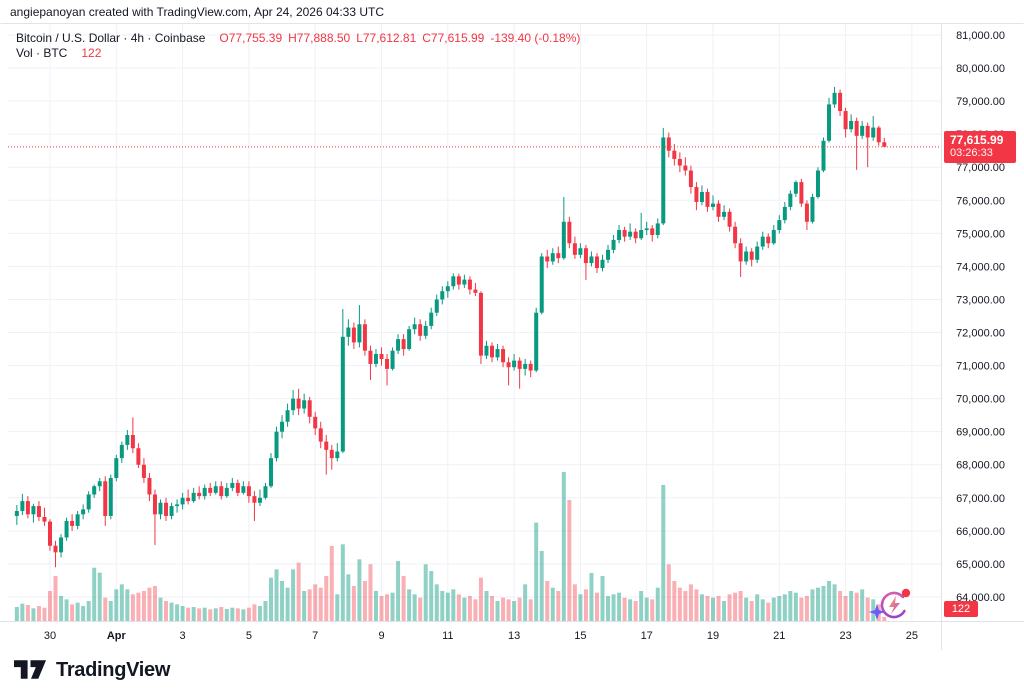 The width and height of the screenshot is (1024, 699). Describe the element at coordinates (512, 674) in the screenshot. I see `footer: TradingView` at that location.